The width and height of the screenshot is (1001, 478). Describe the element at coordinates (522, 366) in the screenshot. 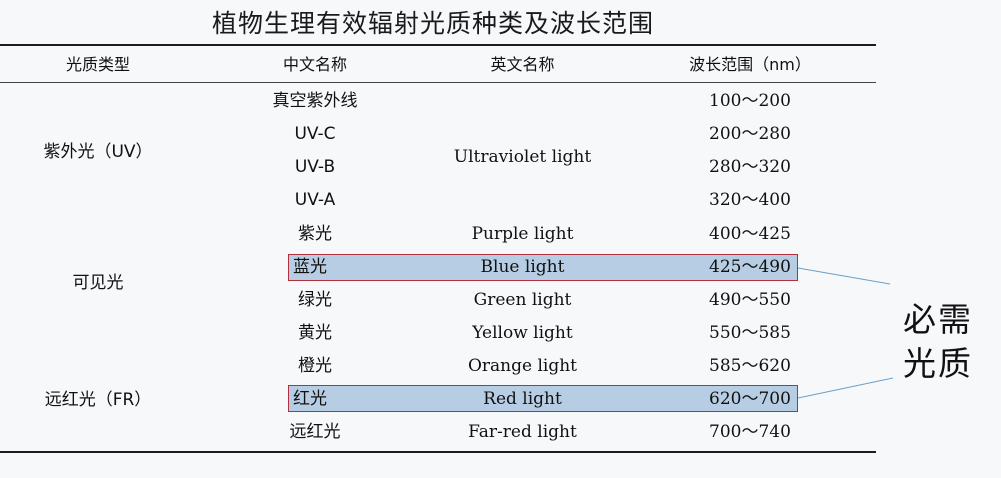

I see `row-en-name: Orange light` at that location.